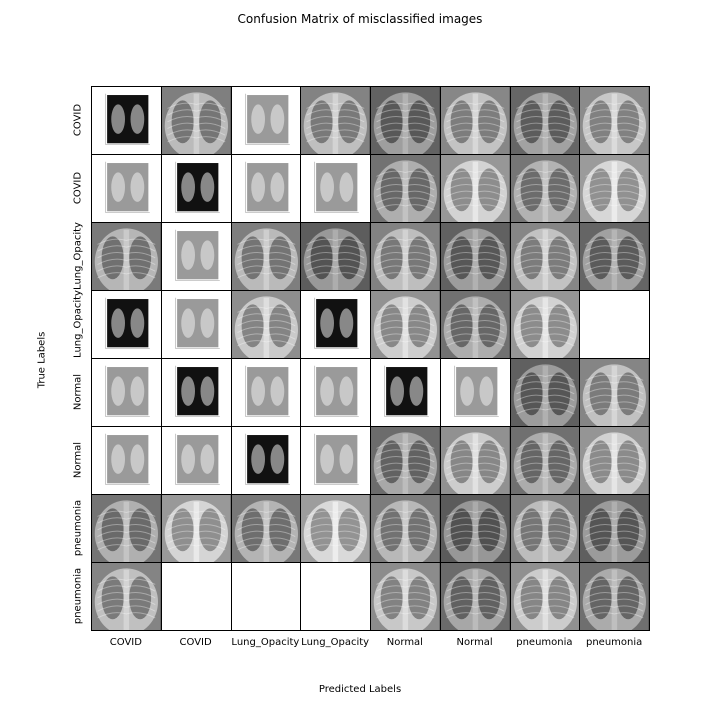  What do you see at coordinates (360, 689) in the screenshot?
I see `x-axis-label: Predicted Labels` at bounding box center [360, 689].